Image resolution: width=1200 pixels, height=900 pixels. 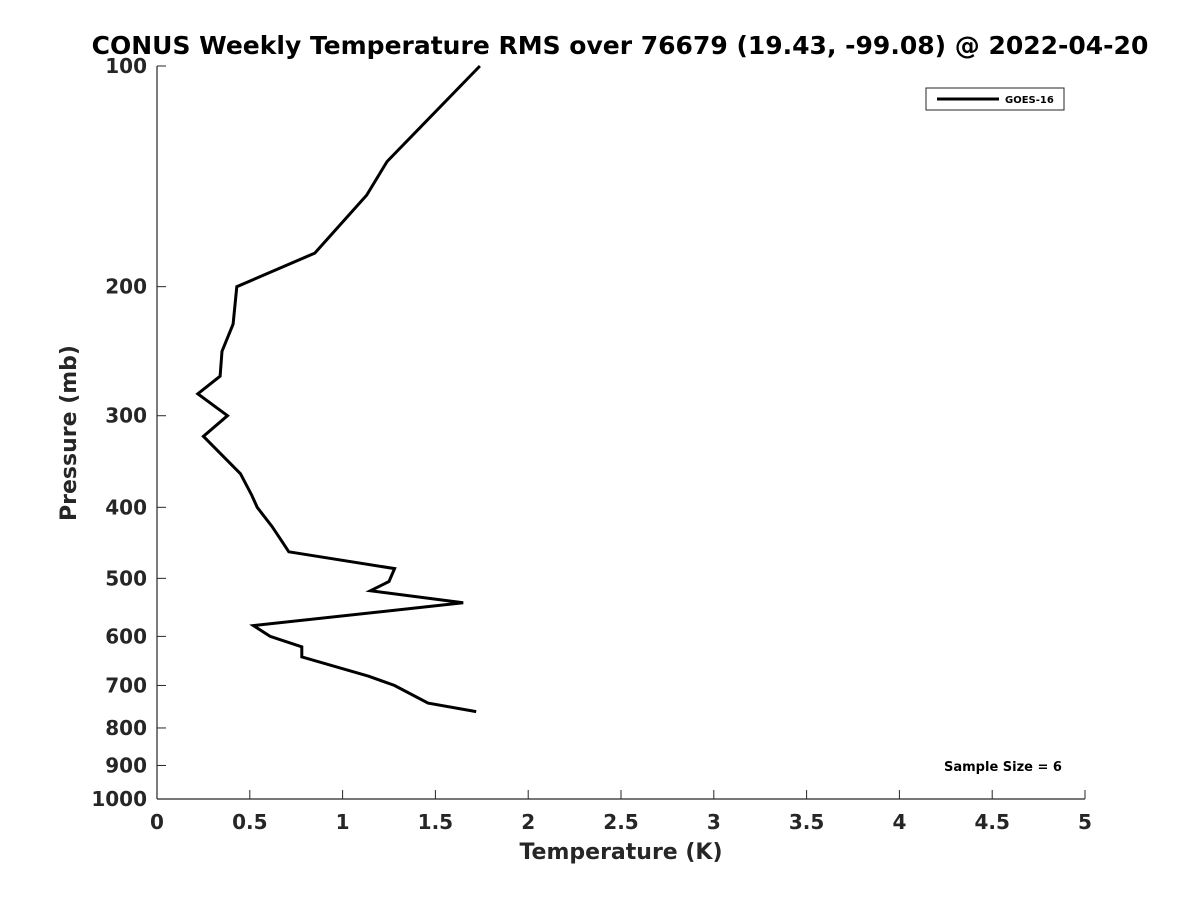 I want to click on y-tick-label: 1000, so click(x=119, y=799).